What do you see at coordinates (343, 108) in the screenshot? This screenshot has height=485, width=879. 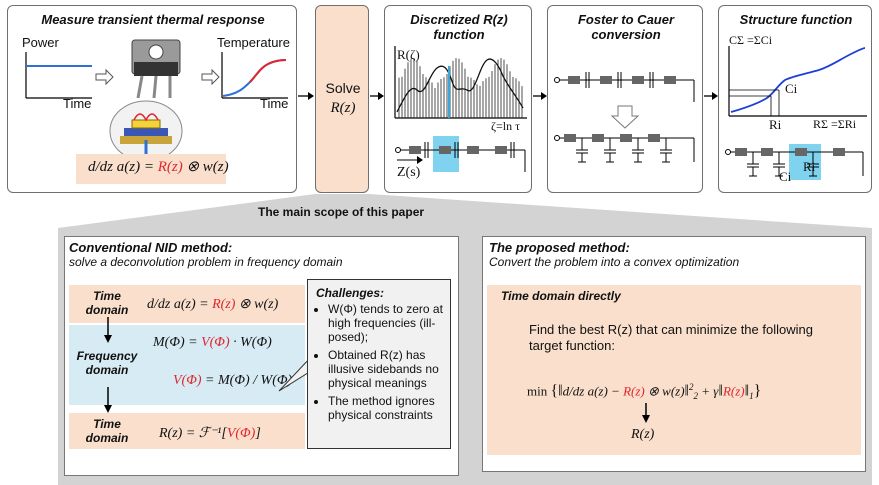 I see `solve-subtitle: R(z)` at bounding box center [343, 108].